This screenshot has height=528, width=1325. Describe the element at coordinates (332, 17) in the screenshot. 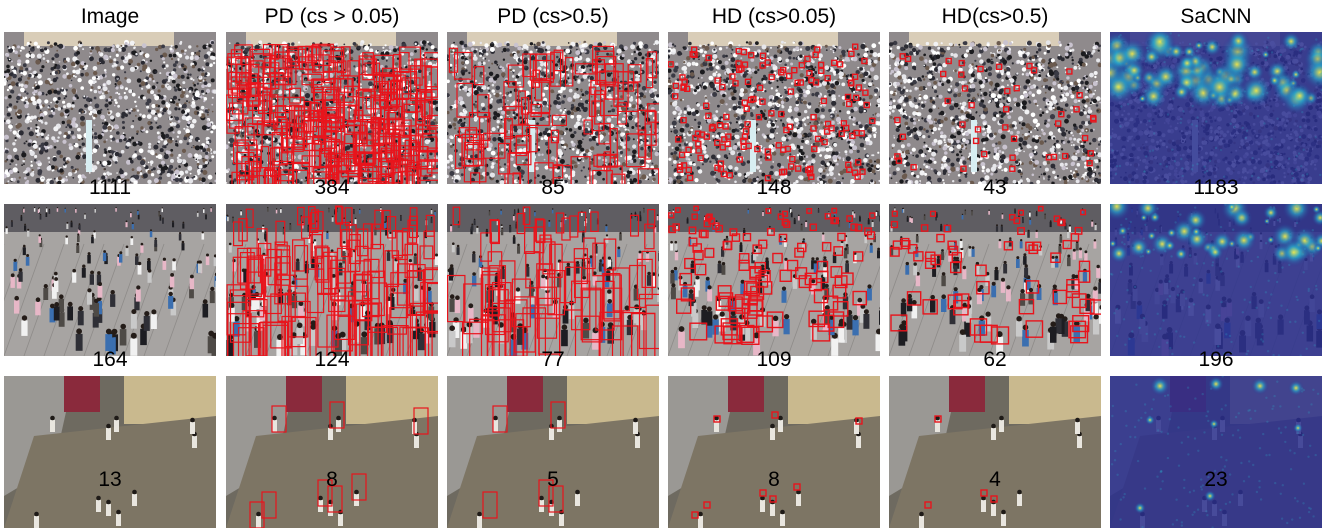

I see `column-header: PD (cs > 0.05)` at that location.